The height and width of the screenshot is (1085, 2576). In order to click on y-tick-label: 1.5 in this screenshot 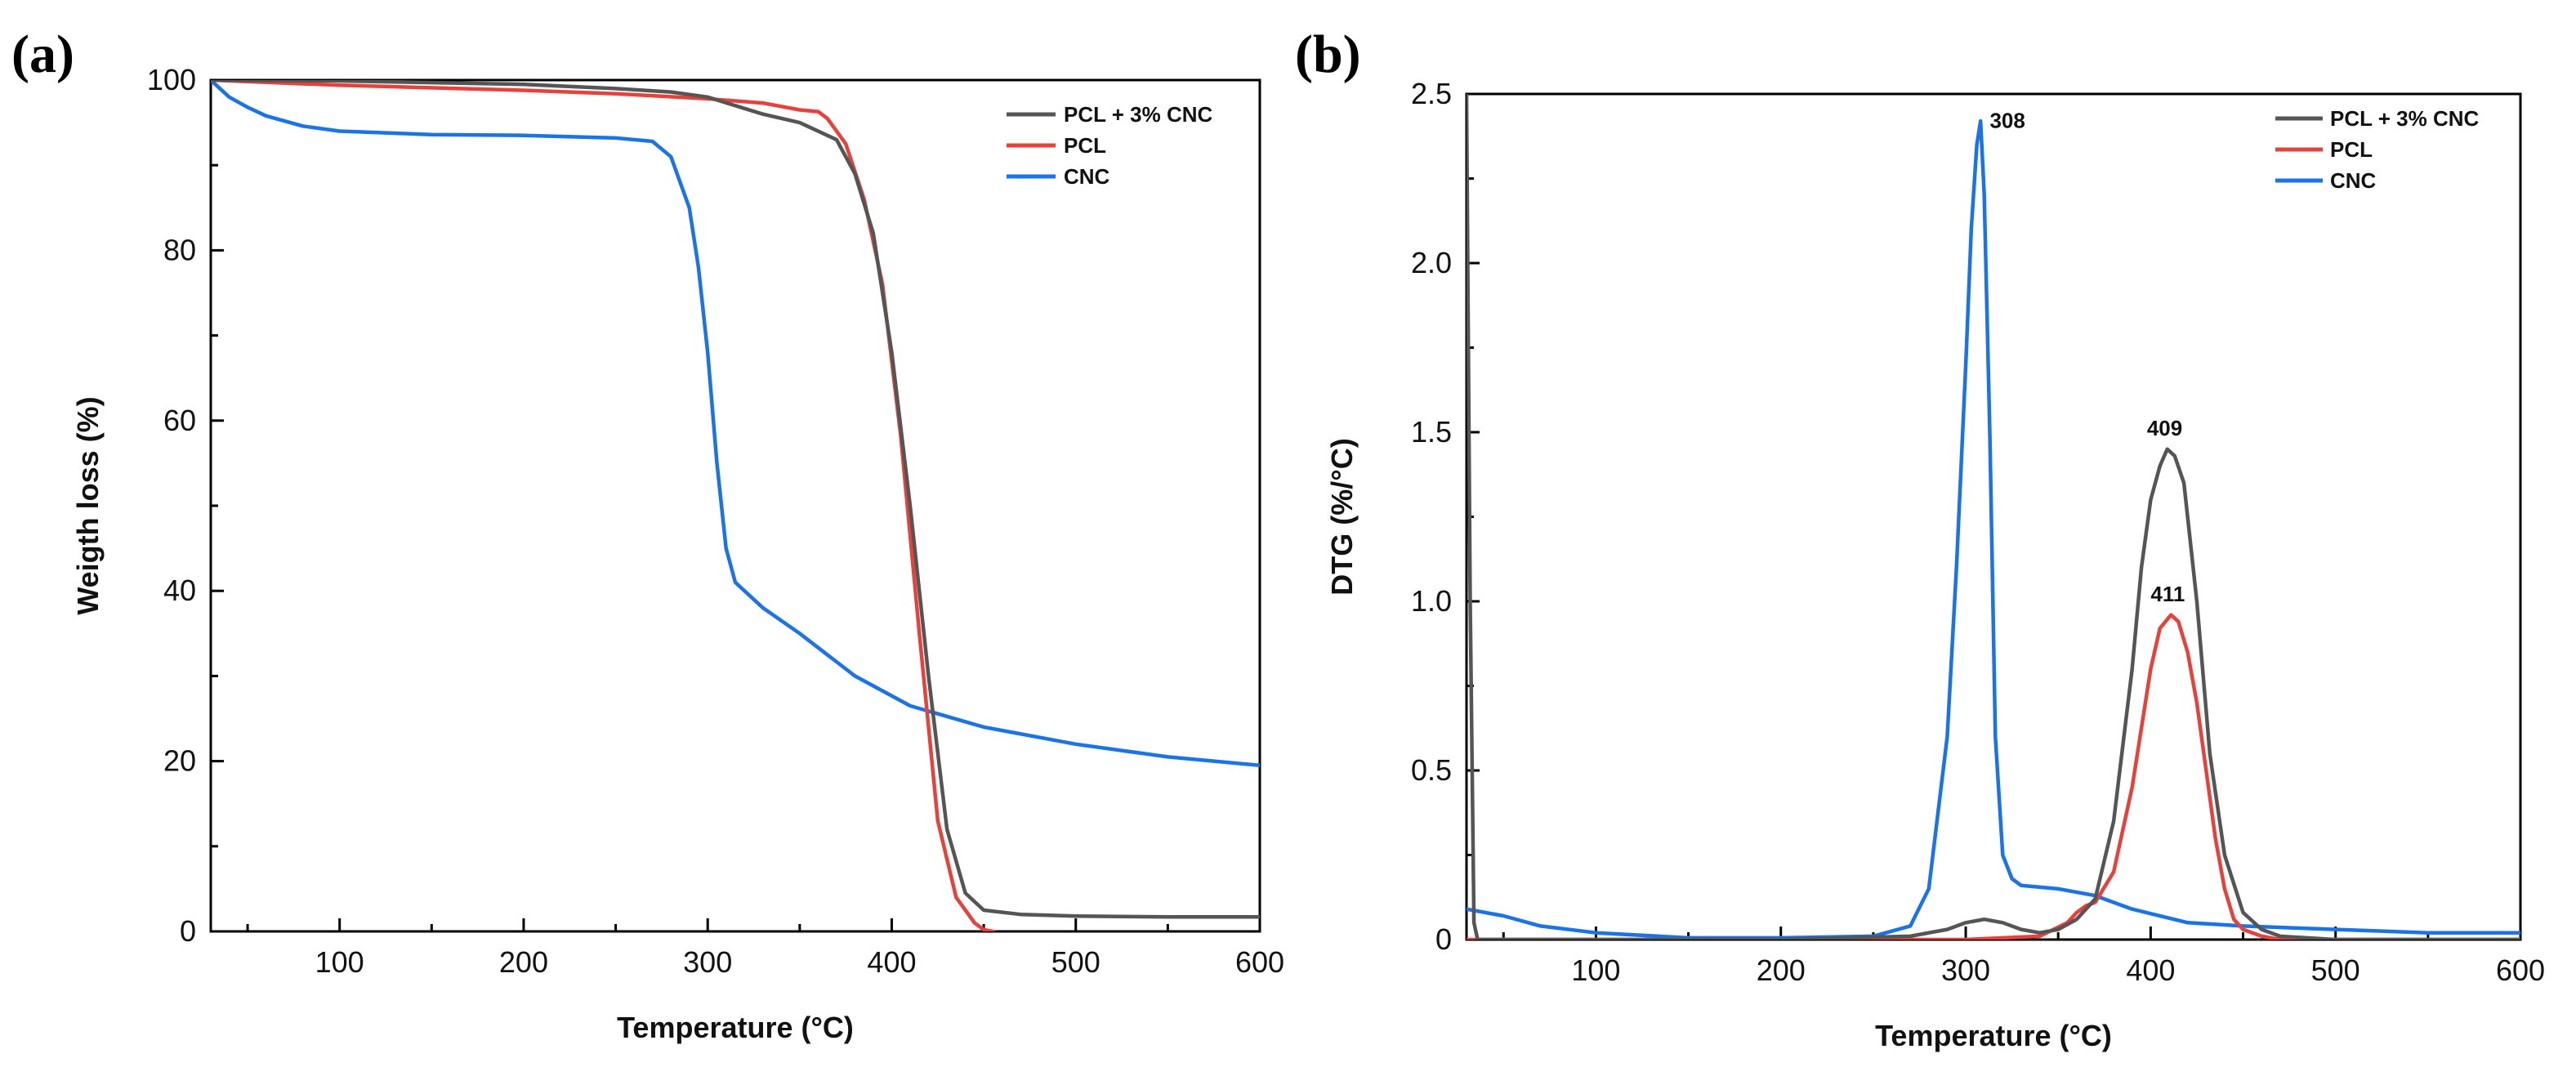, I will do `click(1432, 432)`.